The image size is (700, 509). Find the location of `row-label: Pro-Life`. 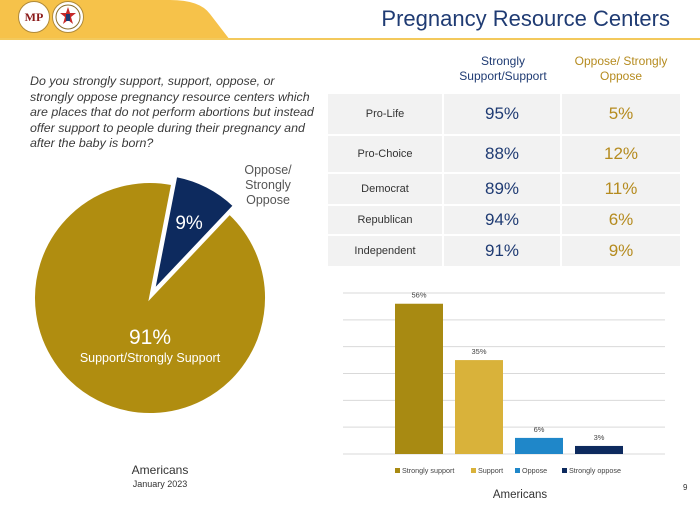

row-label: Pro-Life is located at coordinates (385, 114).